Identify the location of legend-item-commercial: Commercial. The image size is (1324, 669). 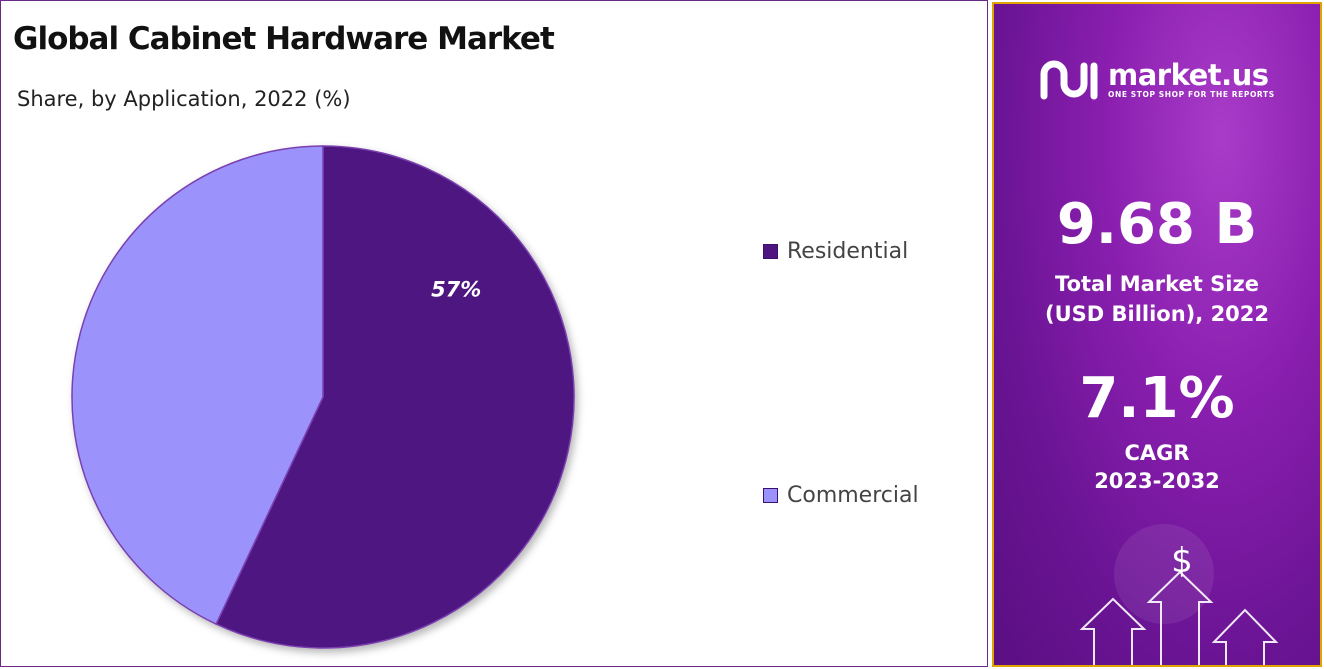
(841, 495).